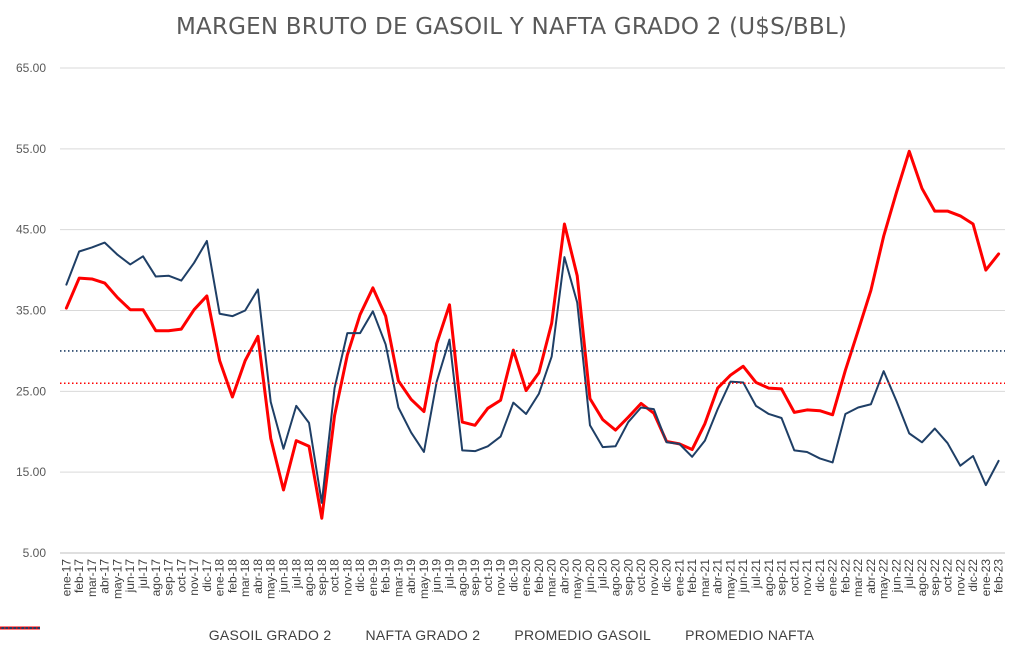 The width and height of the screenshot is (1023, 660). I want to click on x-tick-label: may-21, so click(730, 579).